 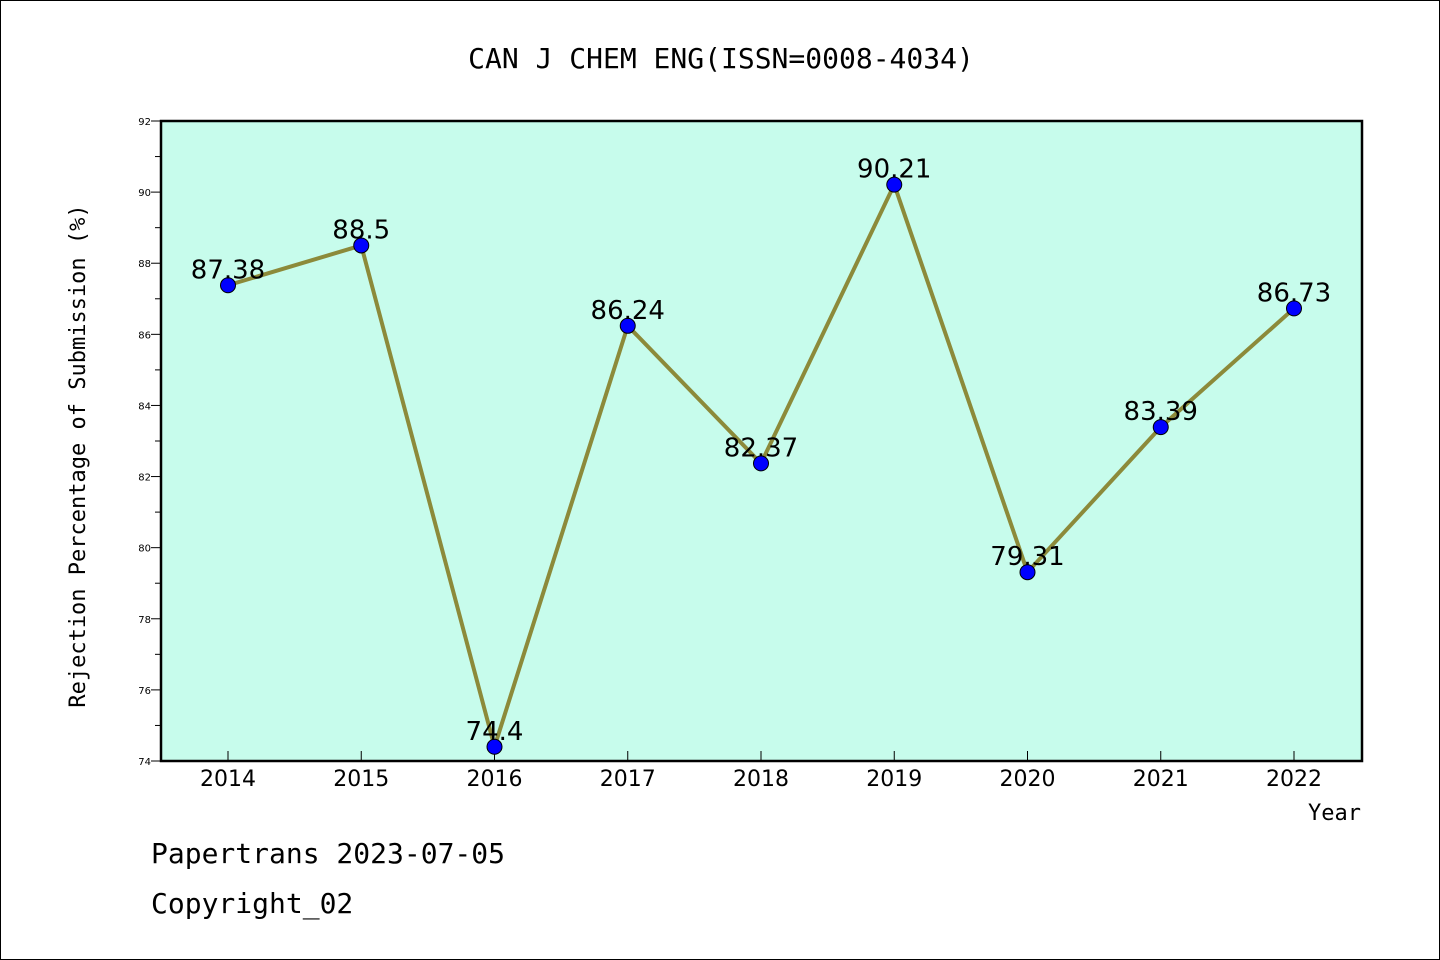 I want to click on data-label: 90.21, so click(x=894, y=170).